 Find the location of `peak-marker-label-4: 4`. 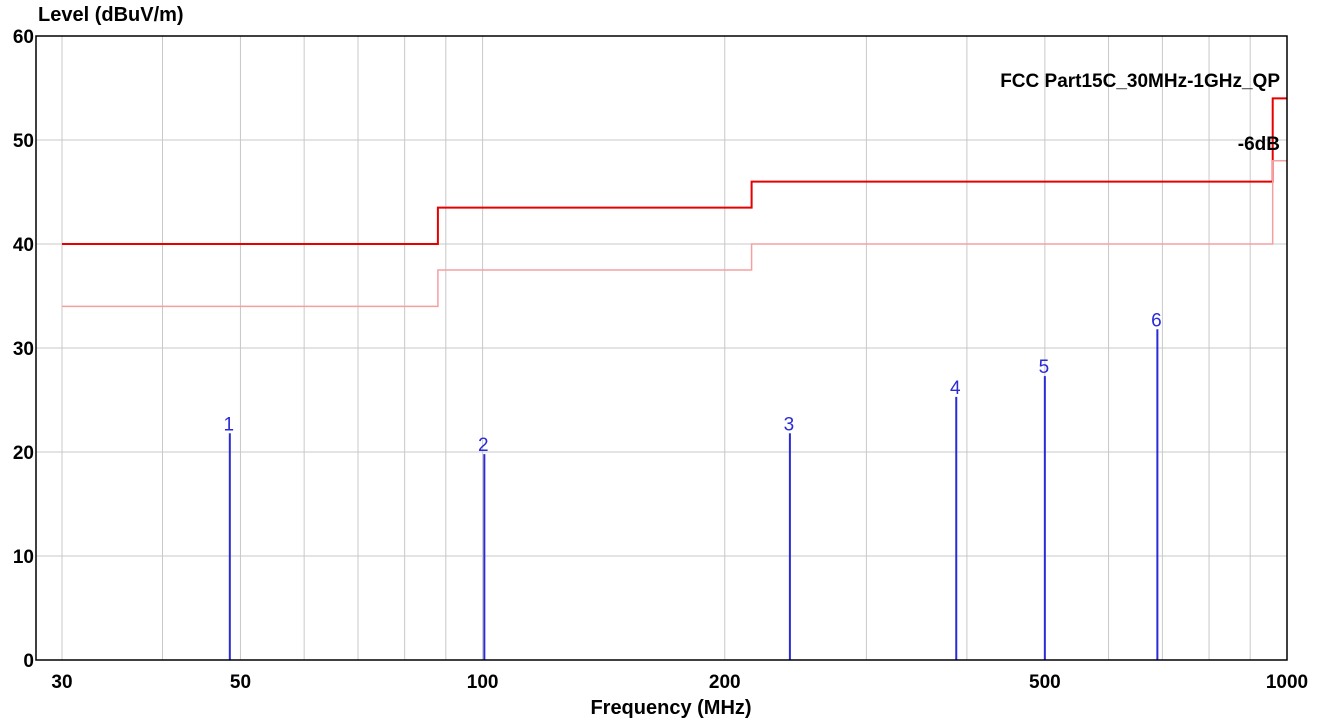

peak-marker-label-4: 4 is located at coordinates (955, 388).